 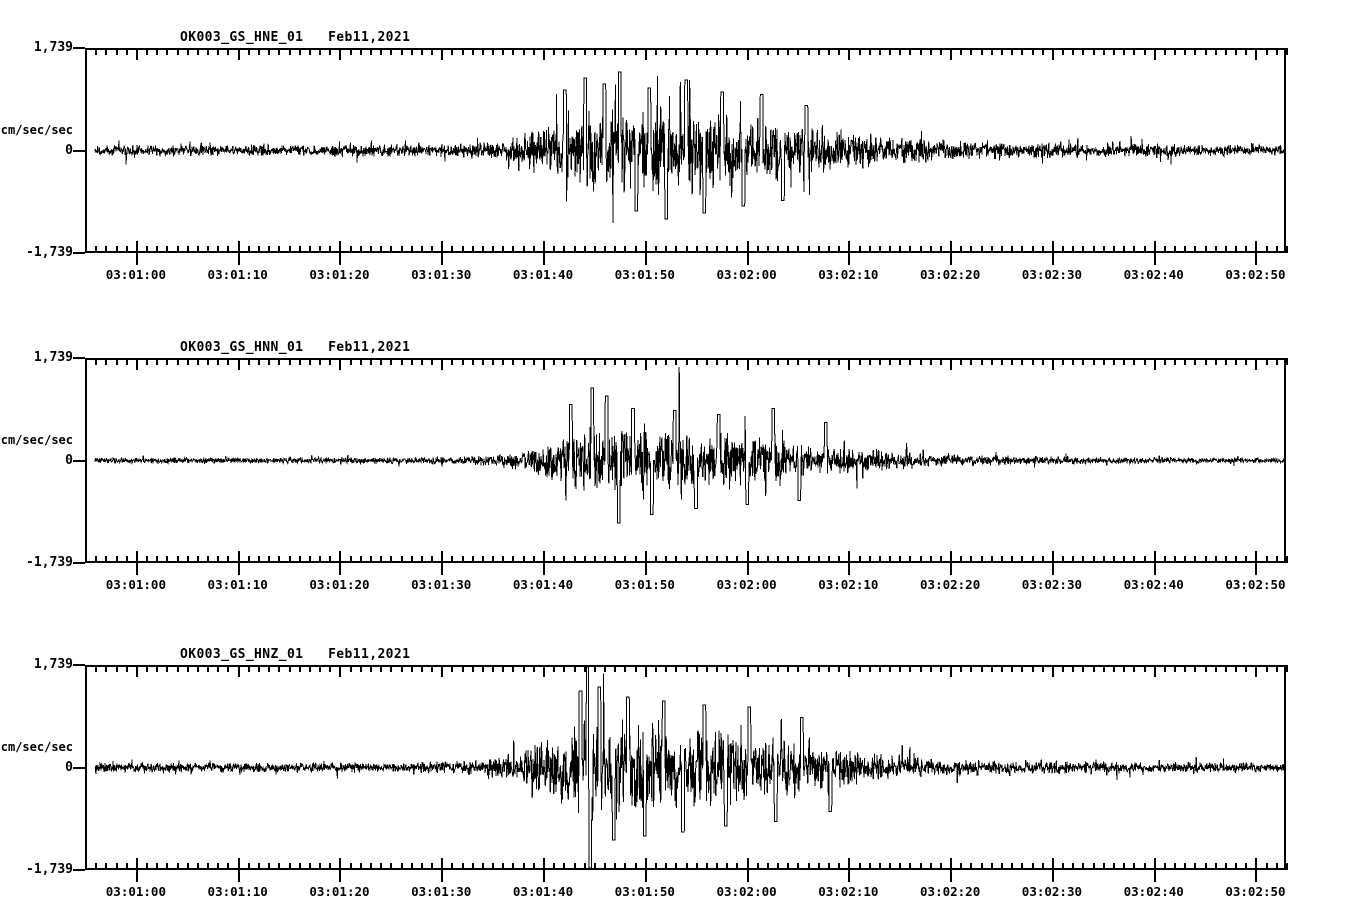 What do you see at coordinates (295, 37) in the screenshot?
I see `panel-title-hne: OK003_GS_HNE_01 Feb11,2021` at bounding box center [295, 37].